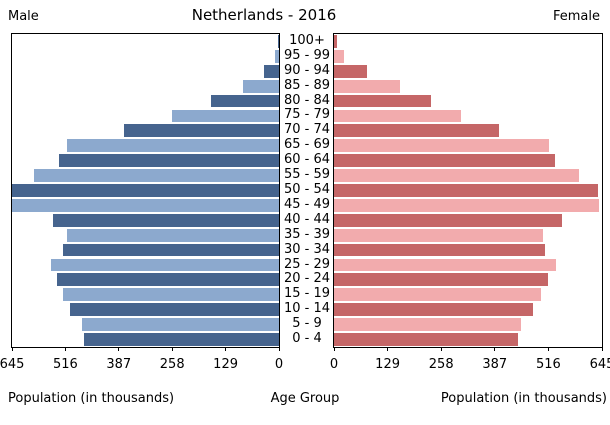  I want to click on age-group-label-55-59: 55 - 59, so click(307, 175).